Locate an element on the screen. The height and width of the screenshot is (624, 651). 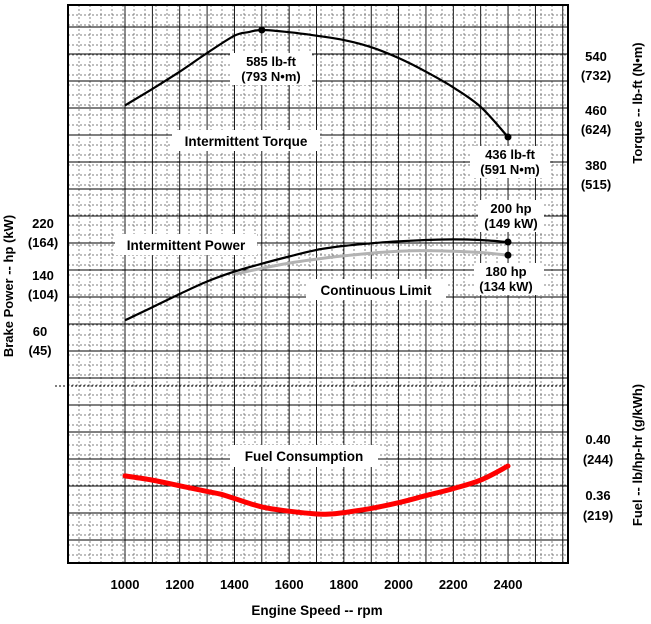
continuous-end-label-bg is located at coordinates (509, 279).